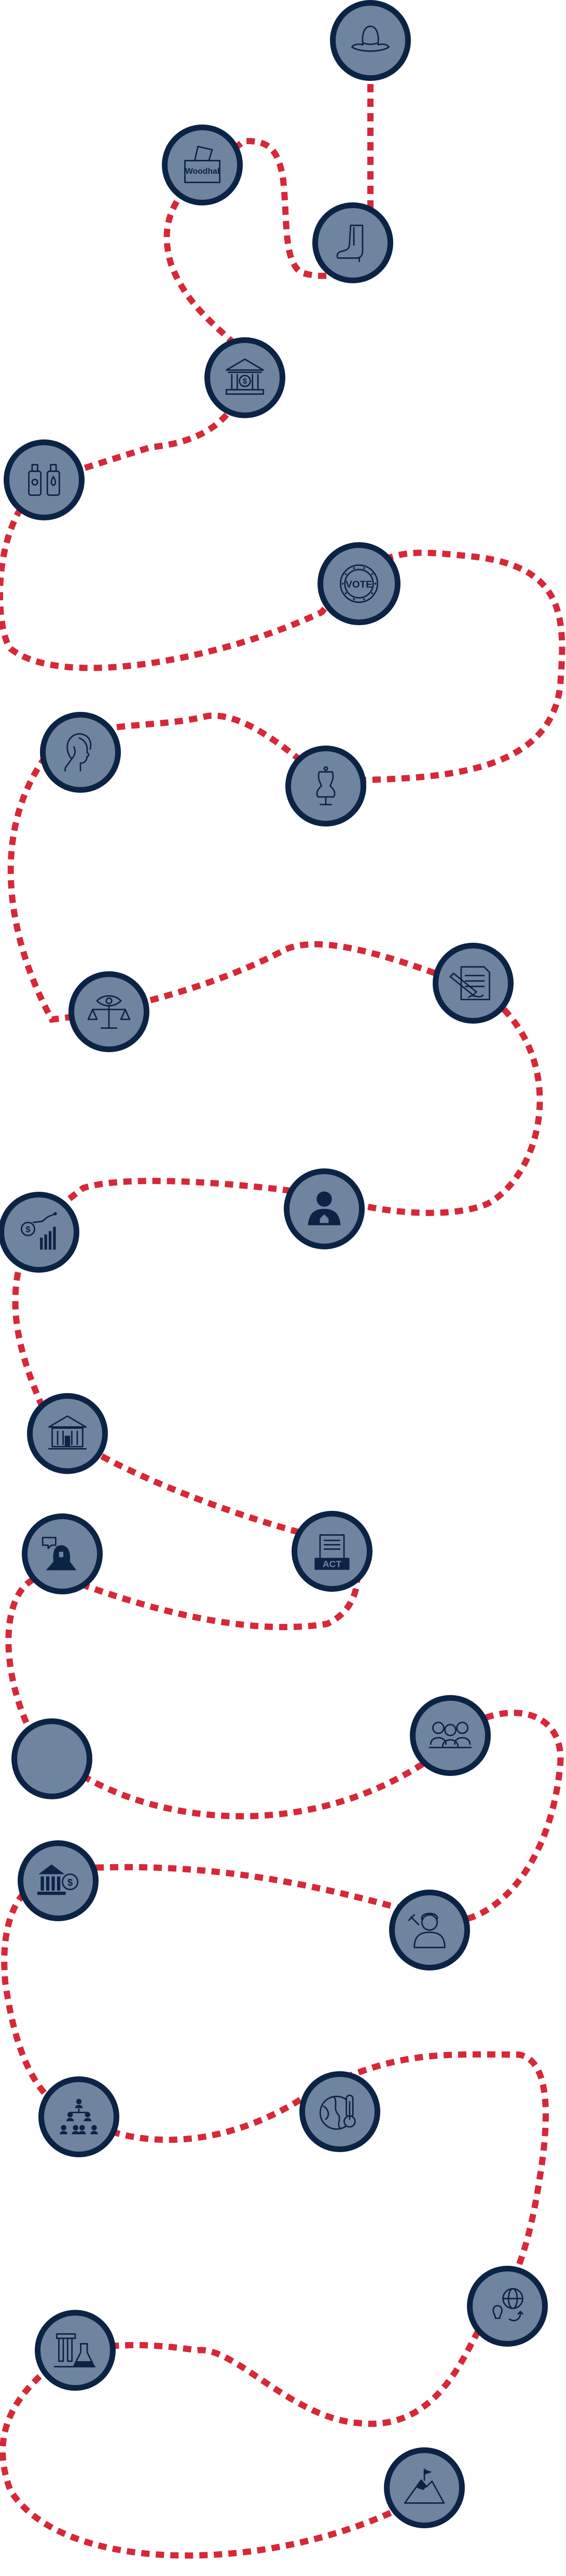  What do you see at coordinates (427, 1930) in the screenshot?
I see `judge-woman-icon` at bounding box center [427, 1930].